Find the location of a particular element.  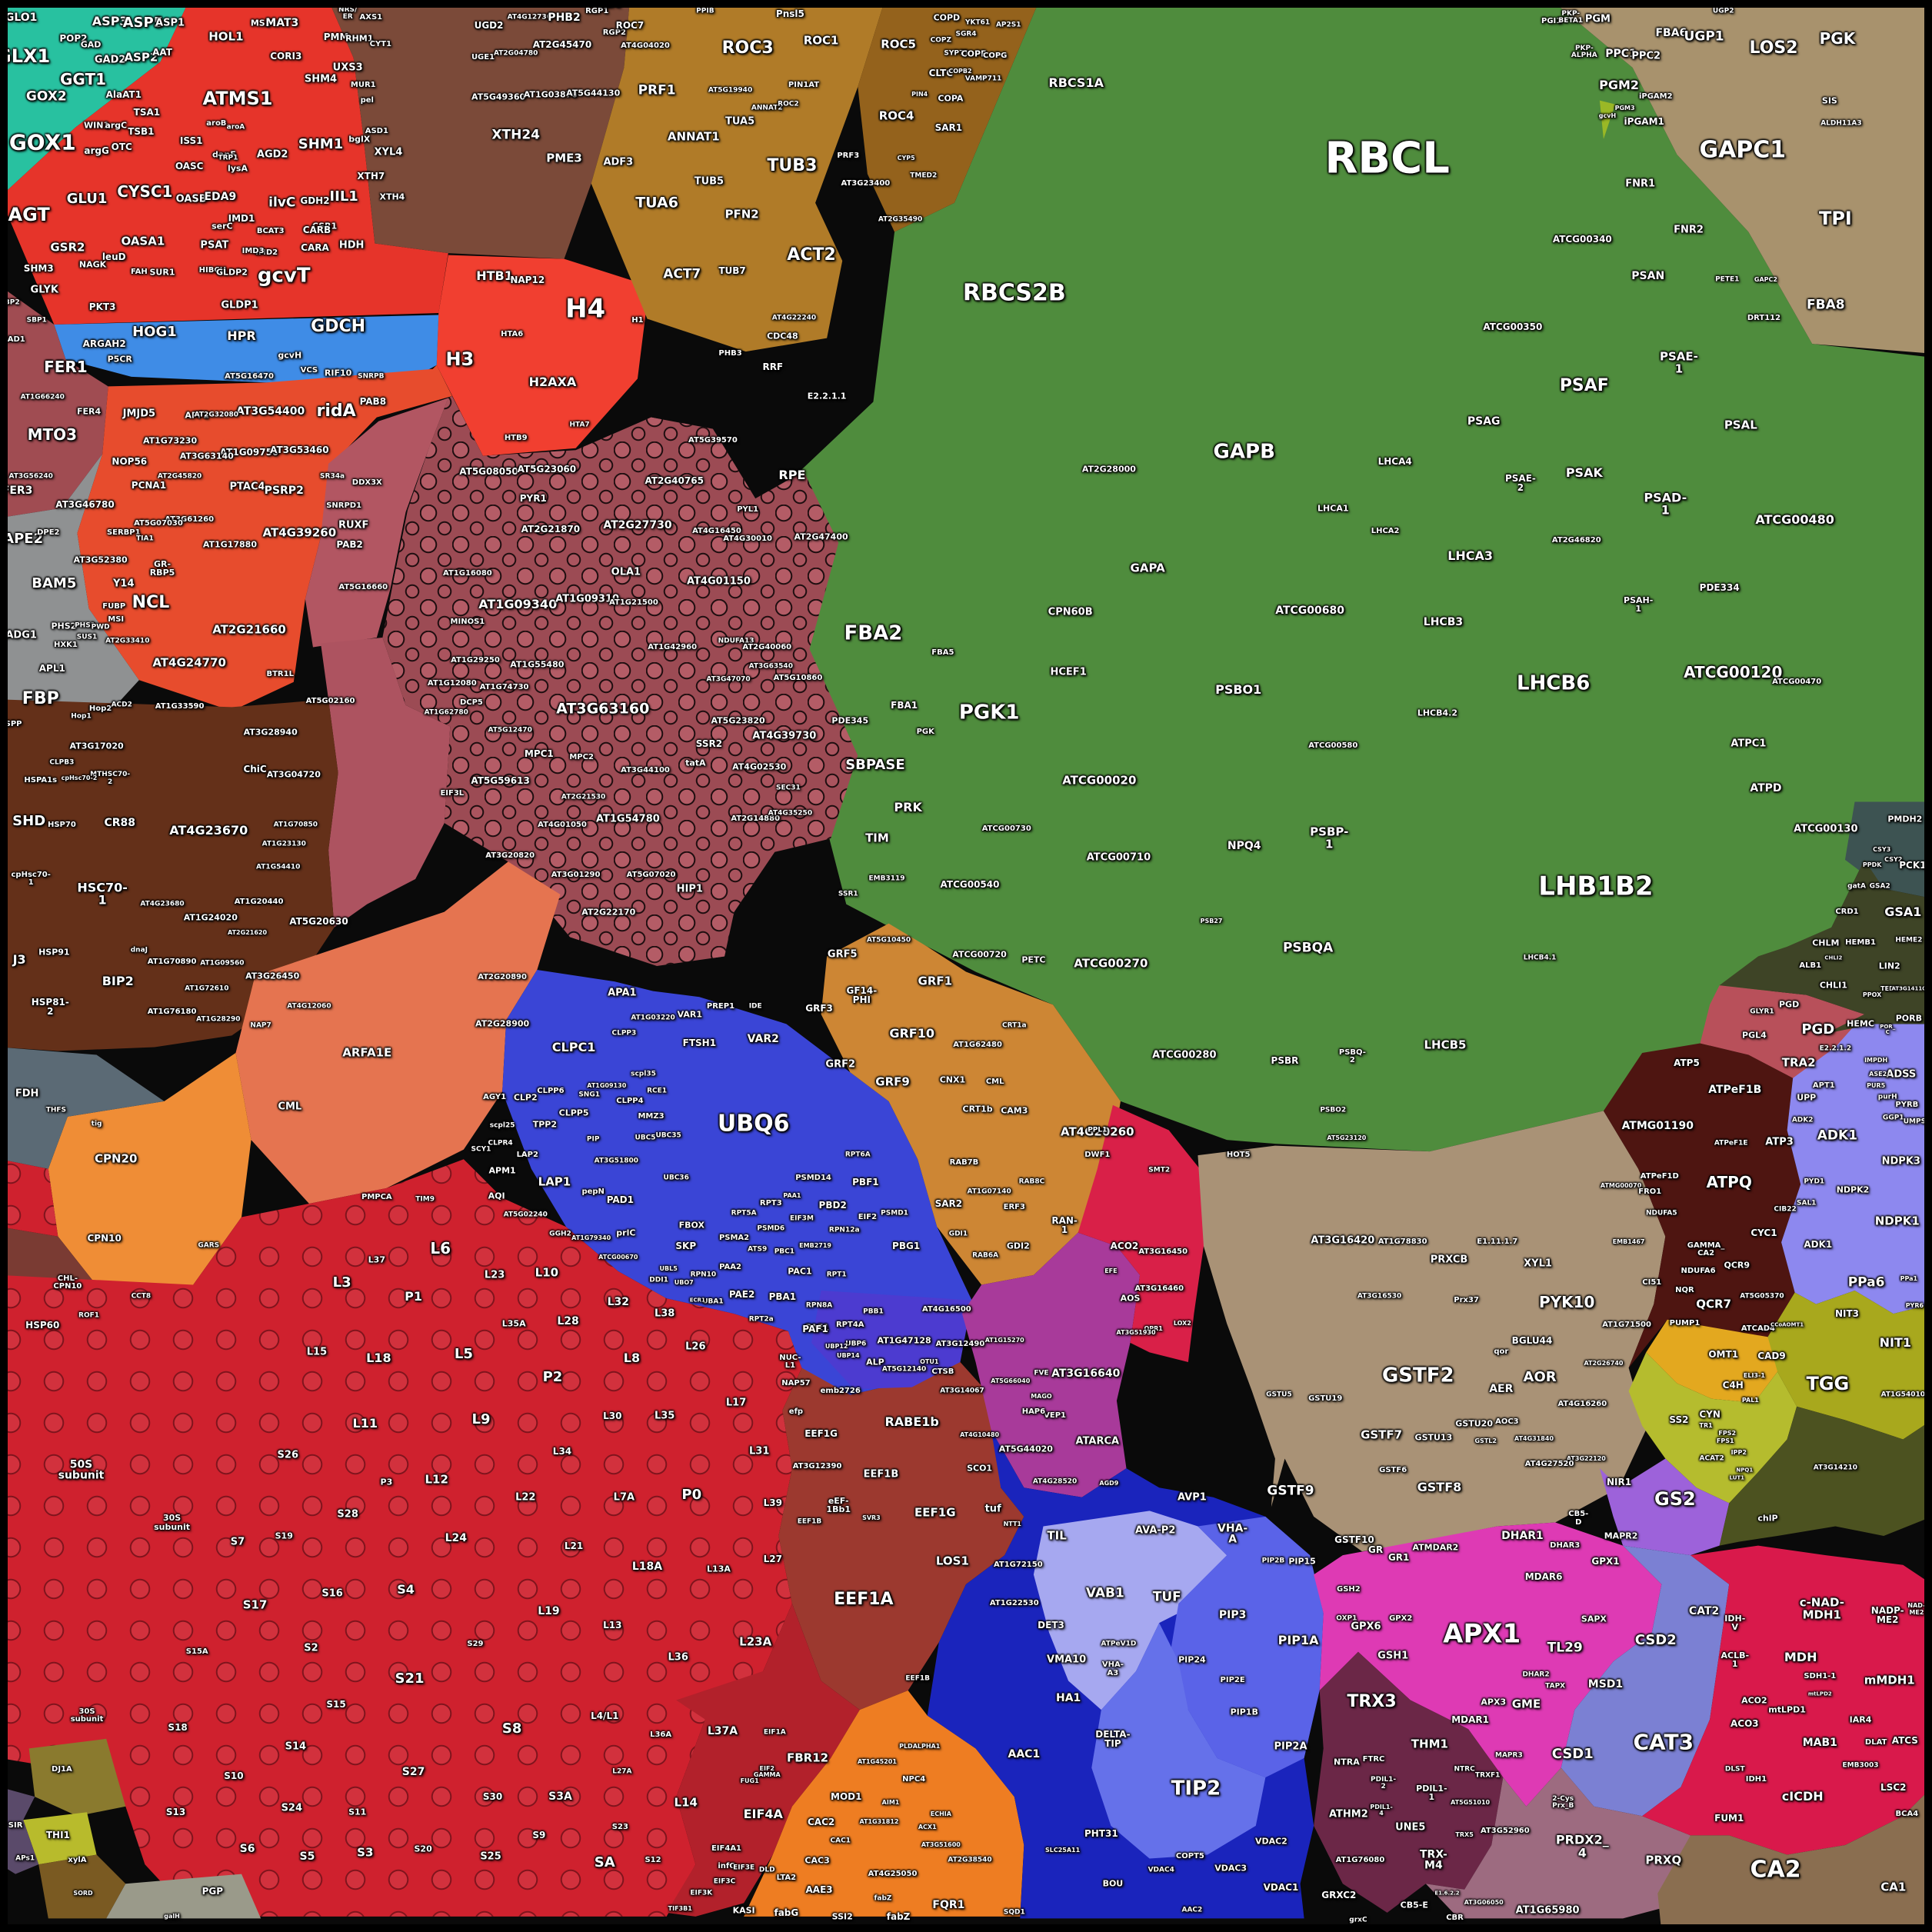

cell-label-atcg00130: ATCG00130 is located at coordinates (1825, 829).